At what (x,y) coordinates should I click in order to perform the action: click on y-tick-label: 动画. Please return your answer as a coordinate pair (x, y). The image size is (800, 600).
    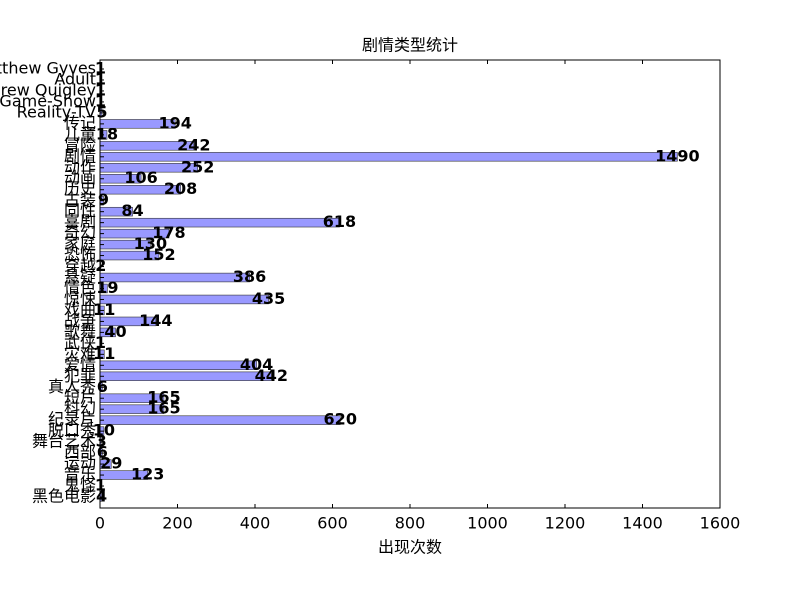
    Looking at the image, I should click on (80, 177).